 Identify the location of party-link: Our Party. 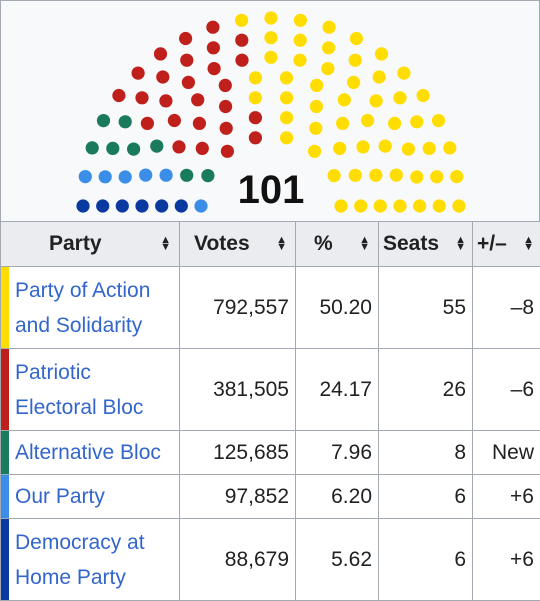
(94, 496).